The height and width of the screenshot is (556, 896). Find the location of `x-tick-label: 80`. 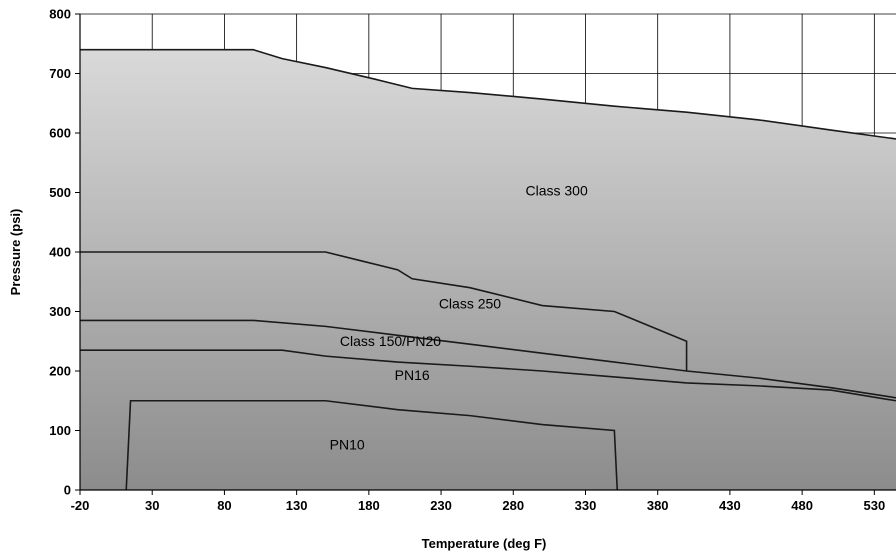

x-tick-label: 80 is located at coordinates (224, 505).